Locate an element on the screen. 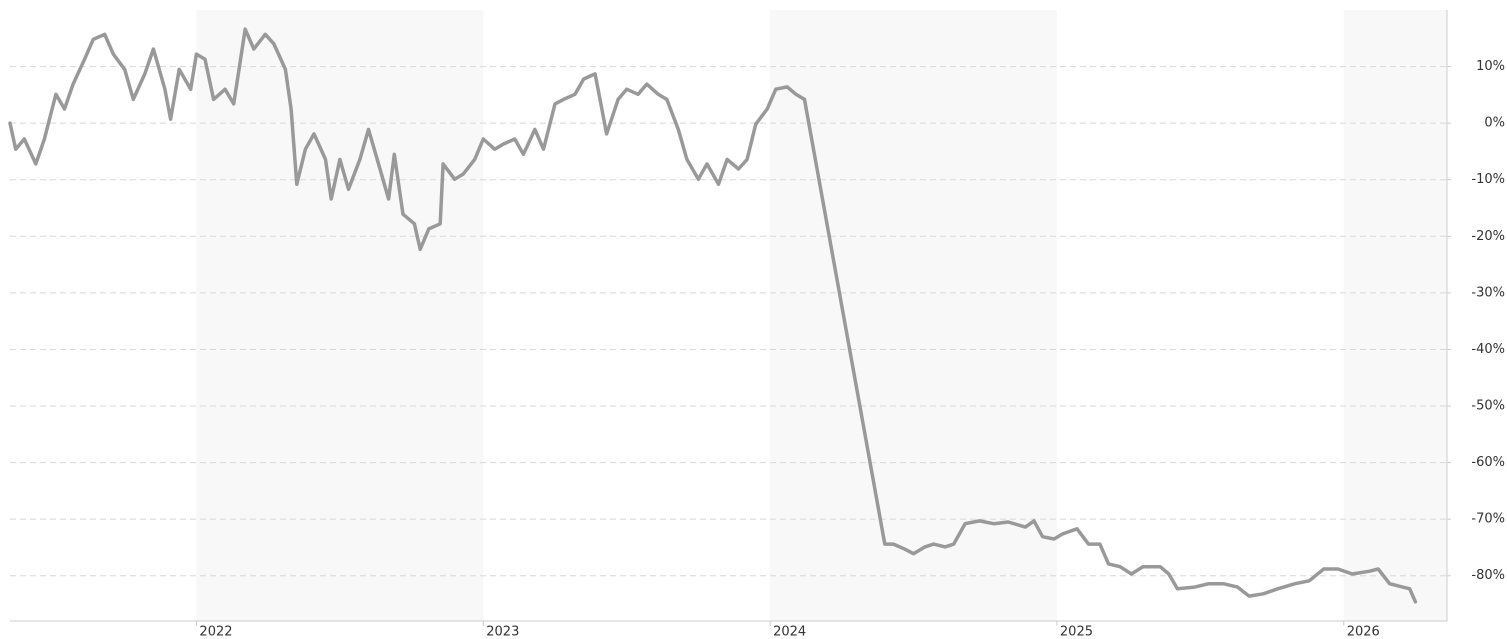 The width and height of the screenshot is (1507, 639). y-tick-label: -40% is located at coordinates (1488, 349).